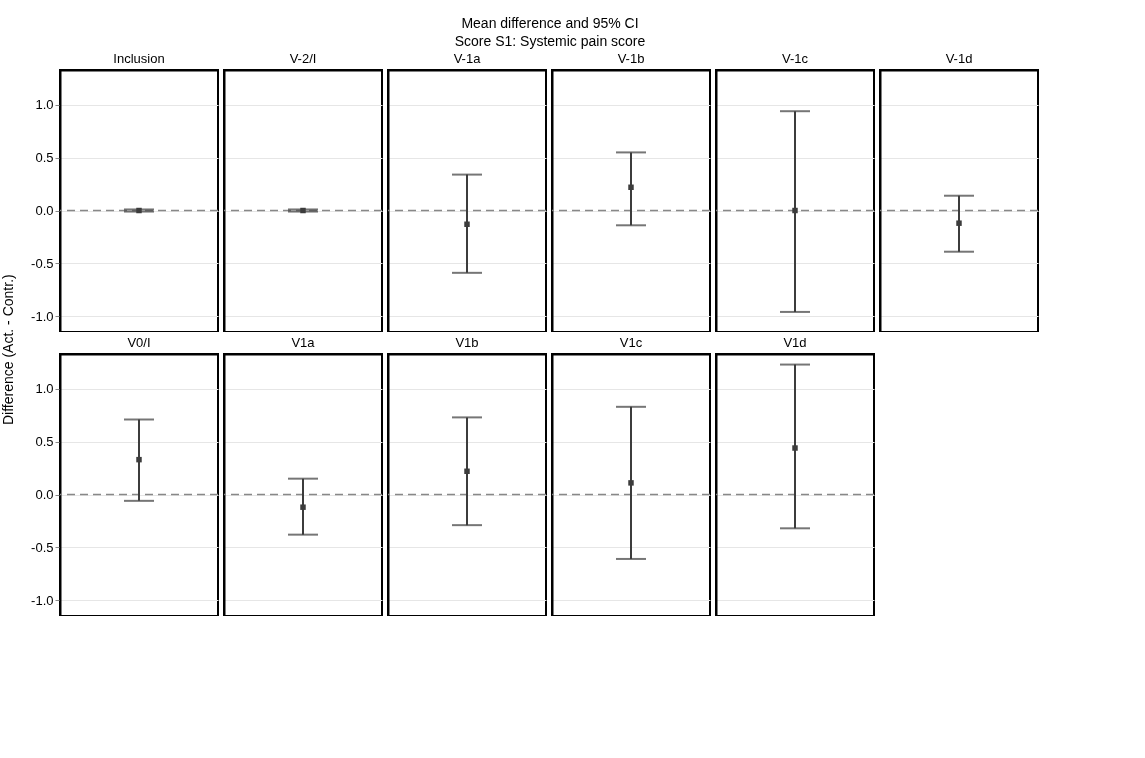  I want to click on x-tick-label: V-1a, so click(467, 58).